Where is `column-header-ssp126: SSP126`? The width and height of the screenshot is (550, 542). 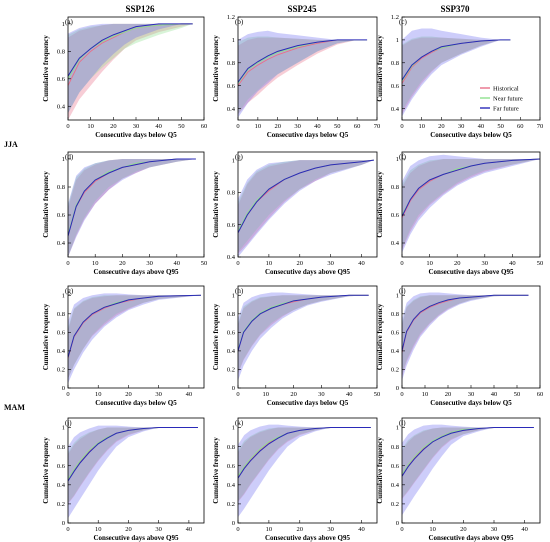 column-header-ssp126: SSP126 is located at coordinates (140, 9).